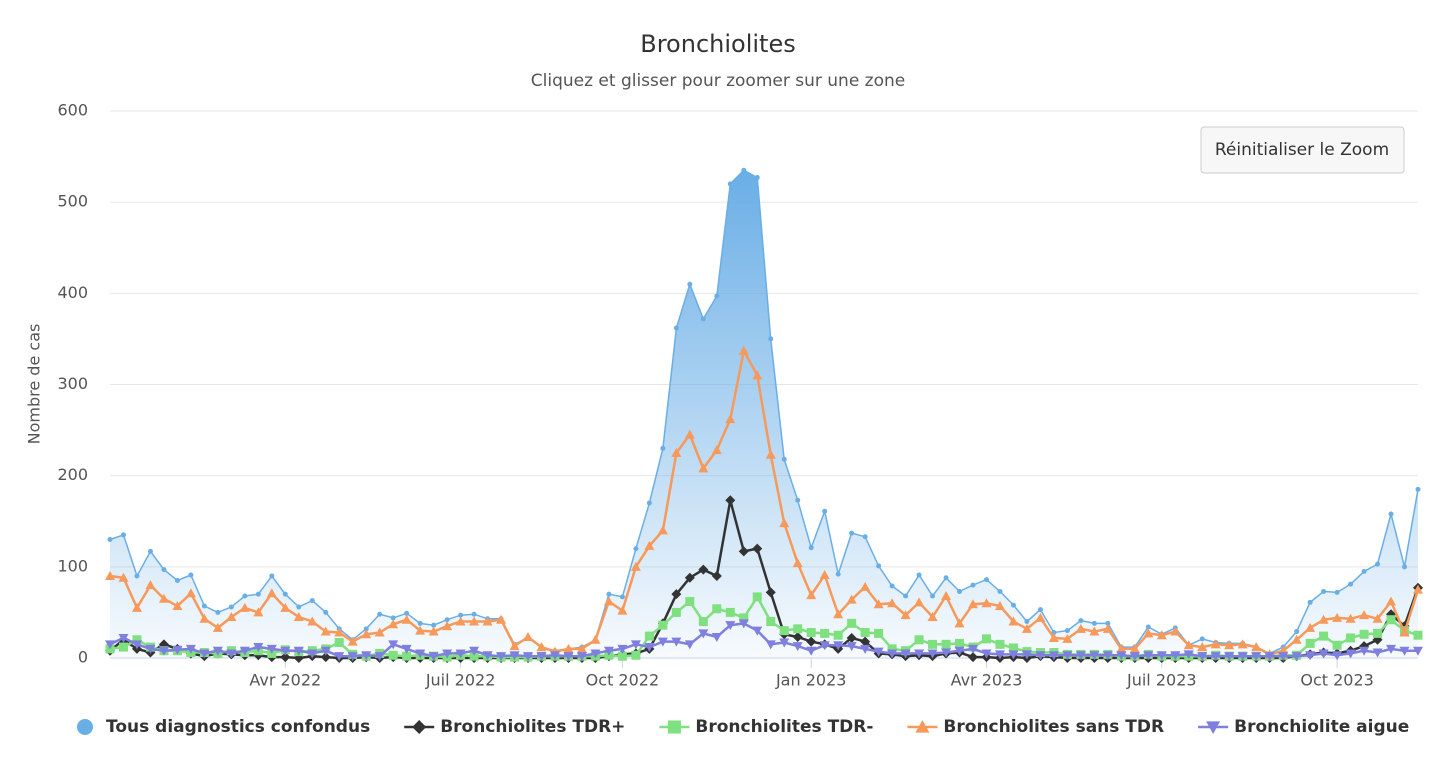  I want to click on x-tick-label: Juil 2023, so click(1161, 680).